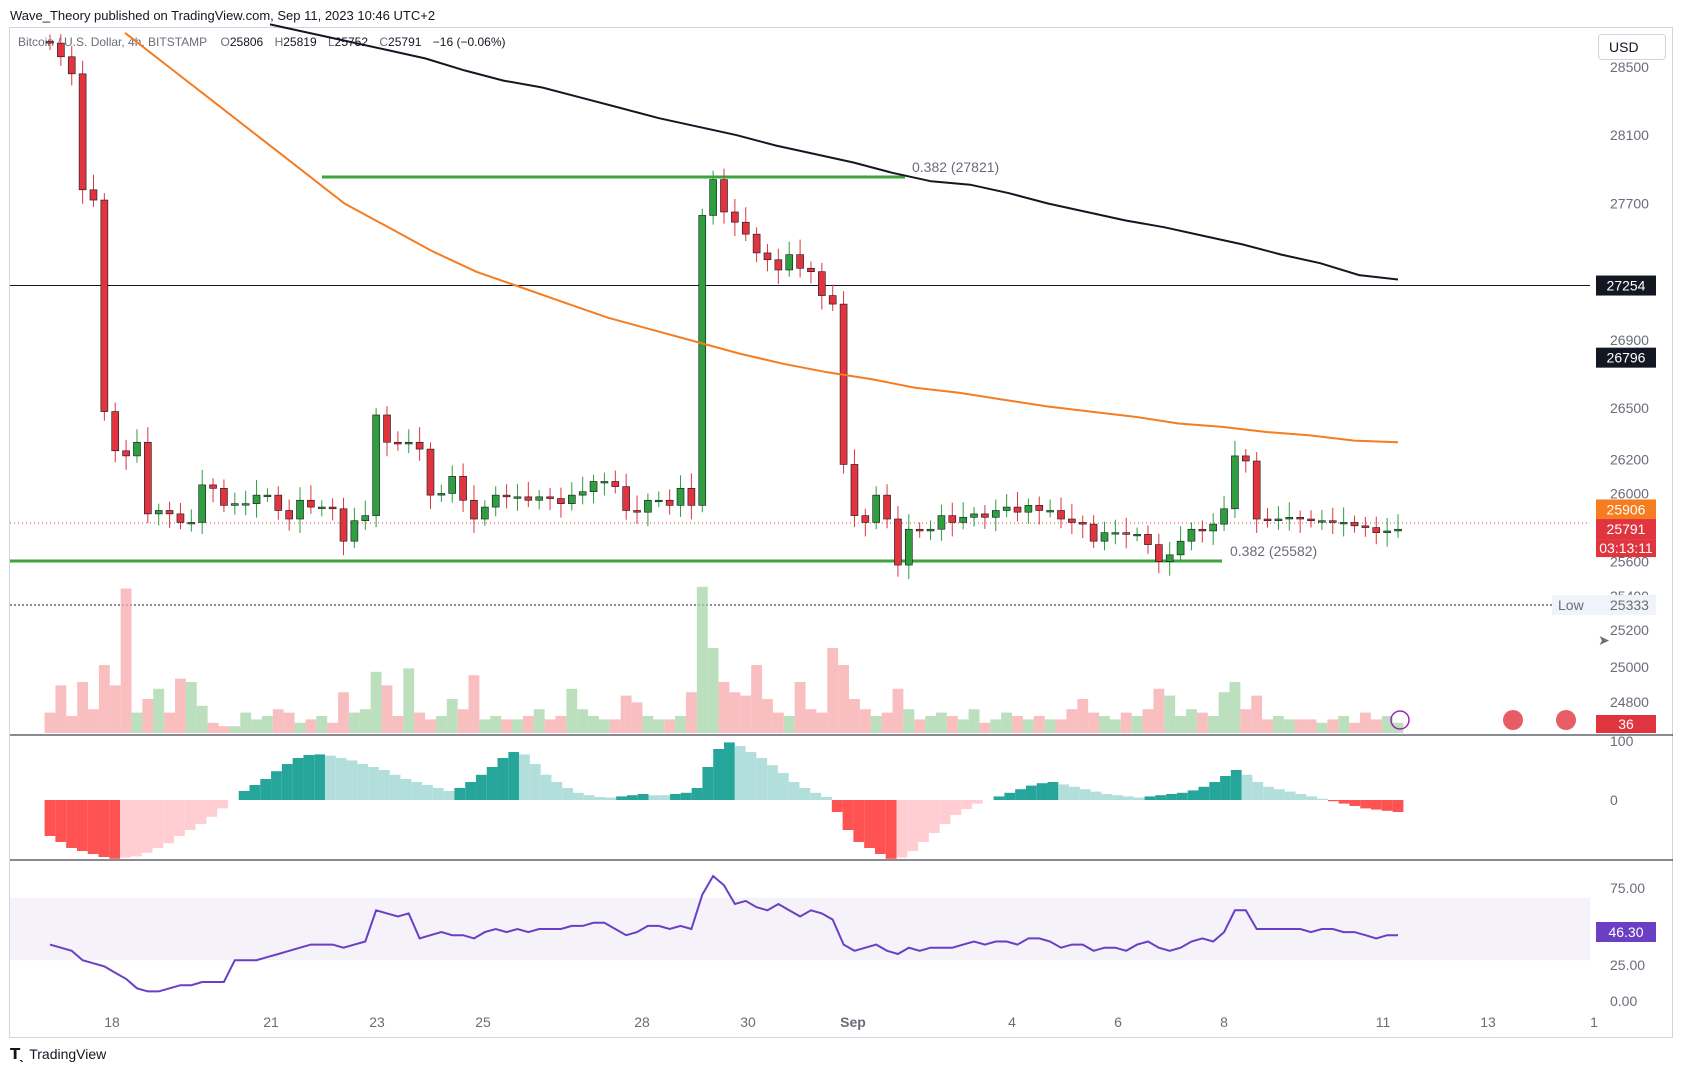  Describe the element at coordinates (483, 1022) in the screenshot. I see `time-axis-tick: 25` at that location.